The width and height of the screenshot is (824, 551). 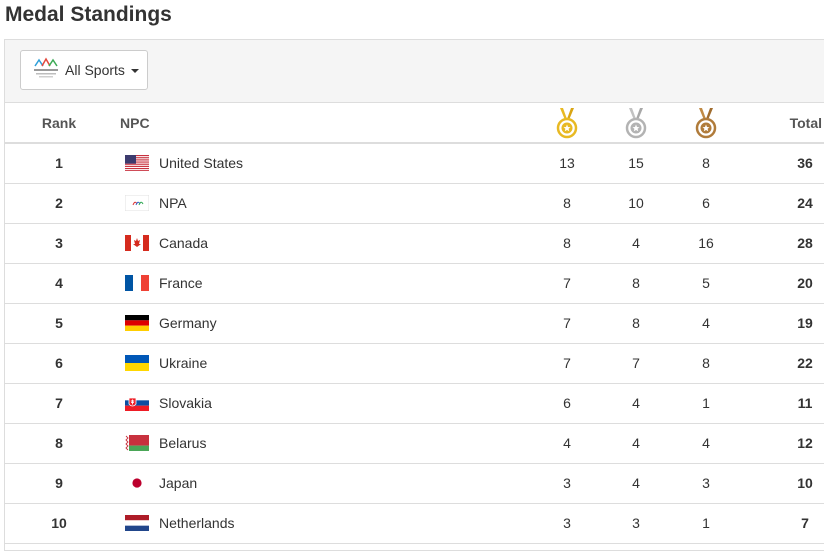 I want to click on gold-count: 4, so click(x=567, y=443).